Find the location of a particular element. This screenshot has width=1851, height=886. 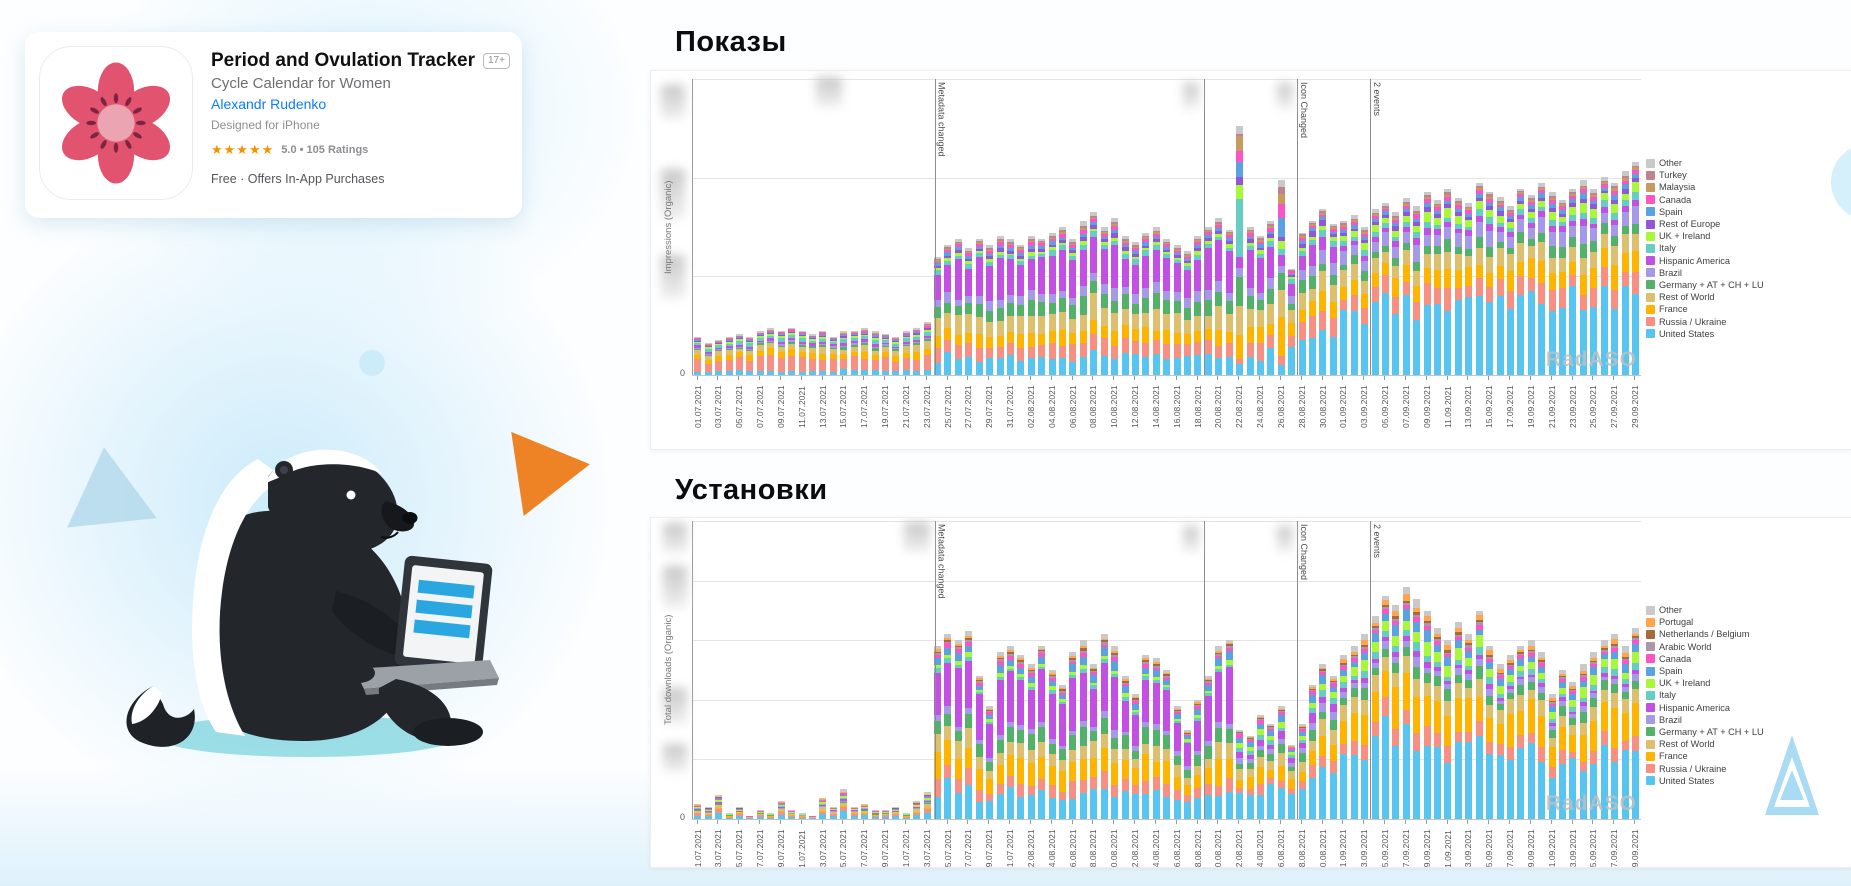

legend-label: Rest of Europe is located at coordinates (1690, 224).